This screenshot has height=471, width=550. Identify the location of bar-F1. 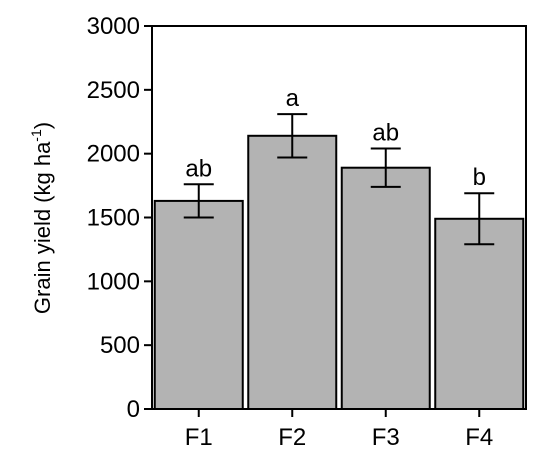
(198, 304).